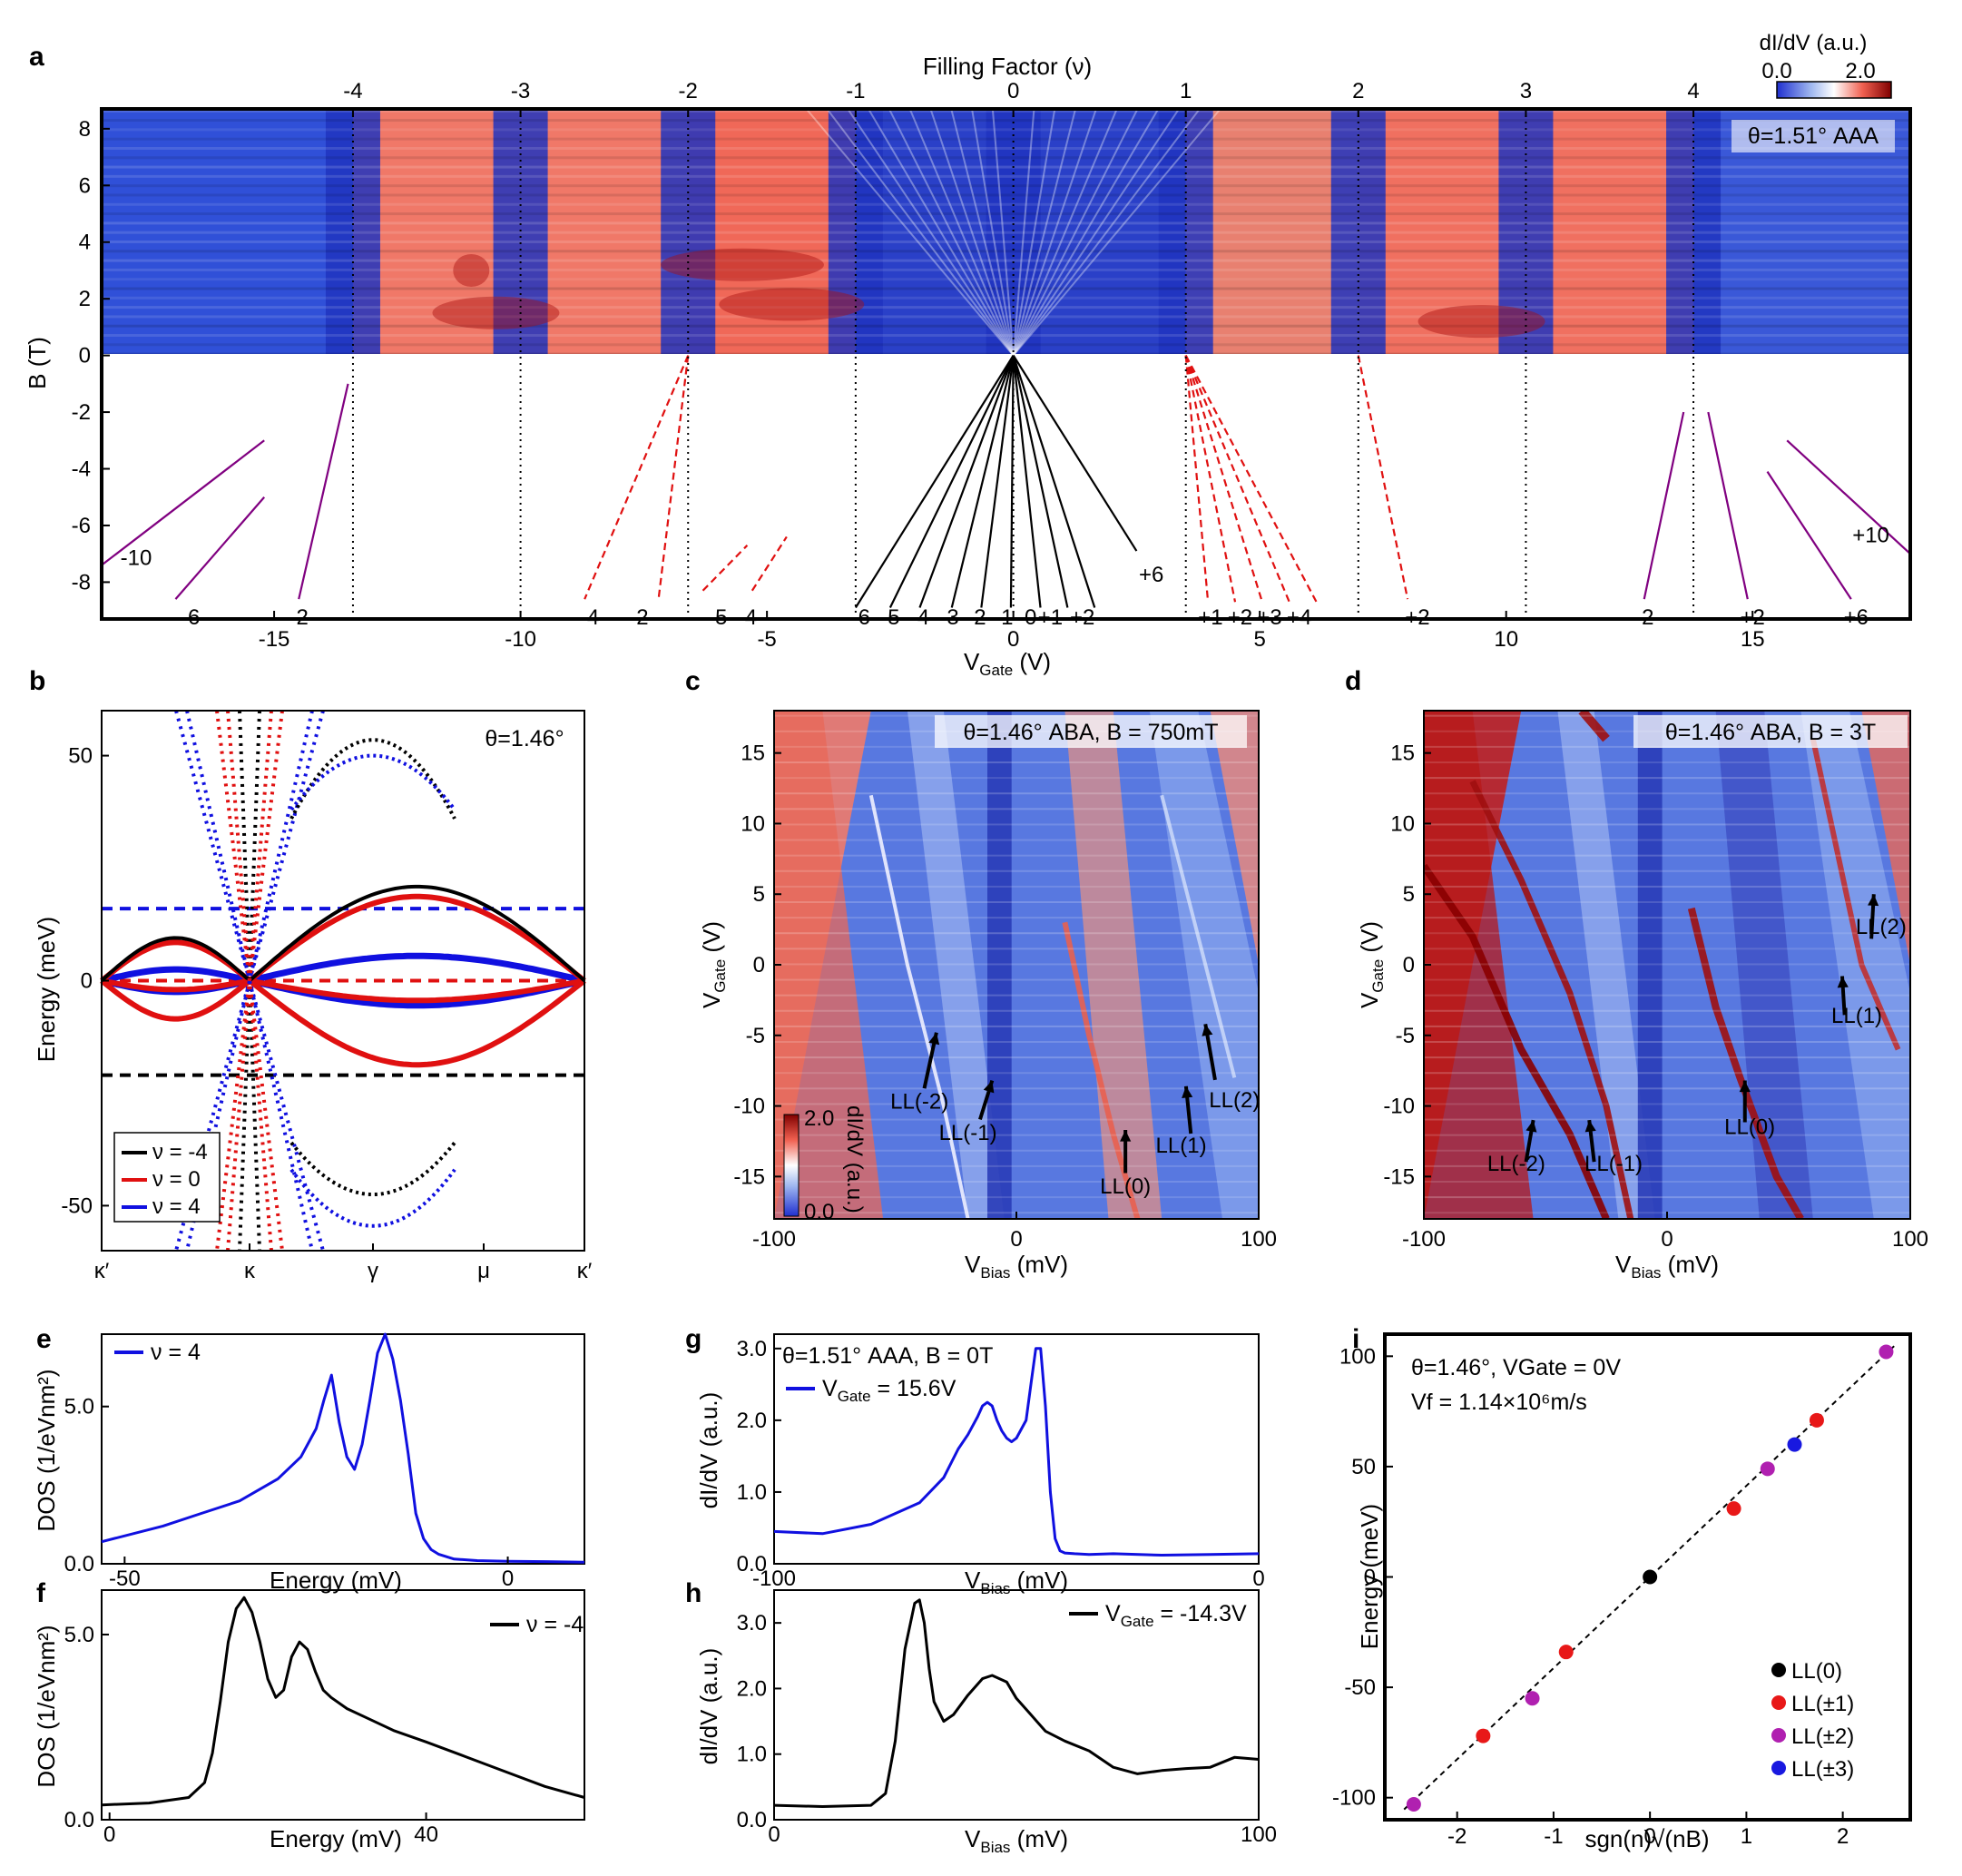 The image size is (1962, 1876). What do you see at coordinates (343, 933) in the screenshot?
I see `band-black-flat` at bounding box center [343, 933].